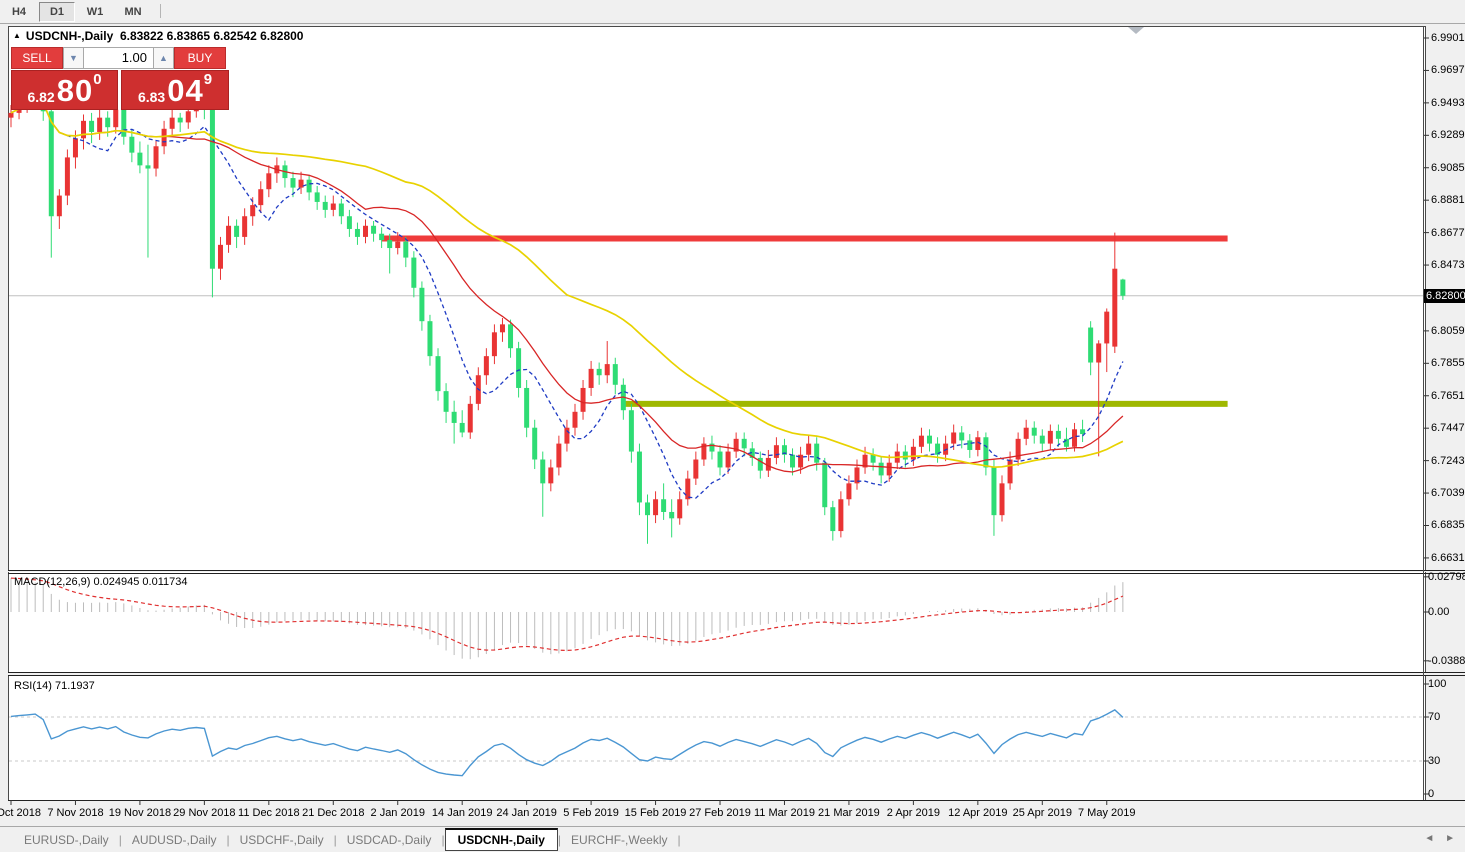 The height and width of the screenshot is (852, 1465). I want to click on bid-price-big-digits: 80, so click(75, 90).